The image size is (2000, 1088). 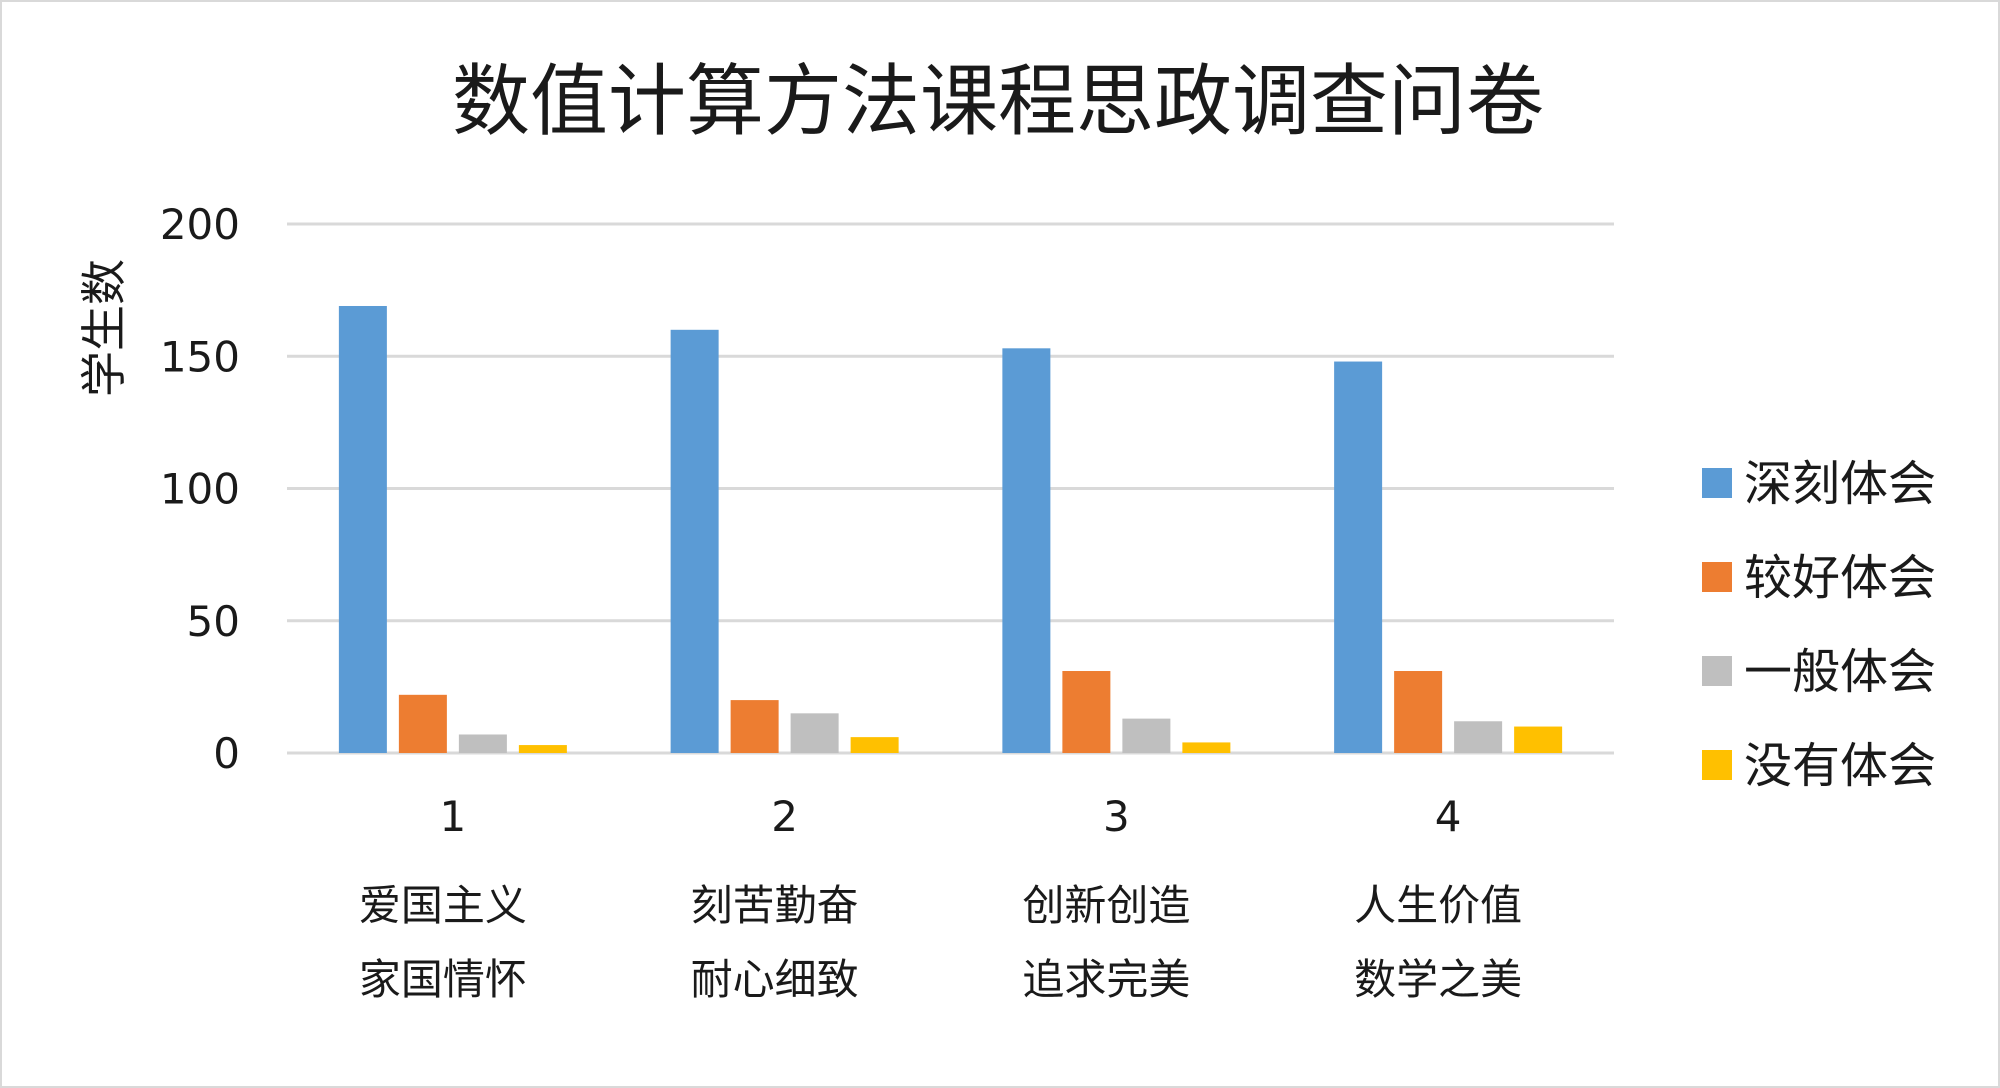 I want to click on x-tick-label: 1, so click(x=453, y=816).